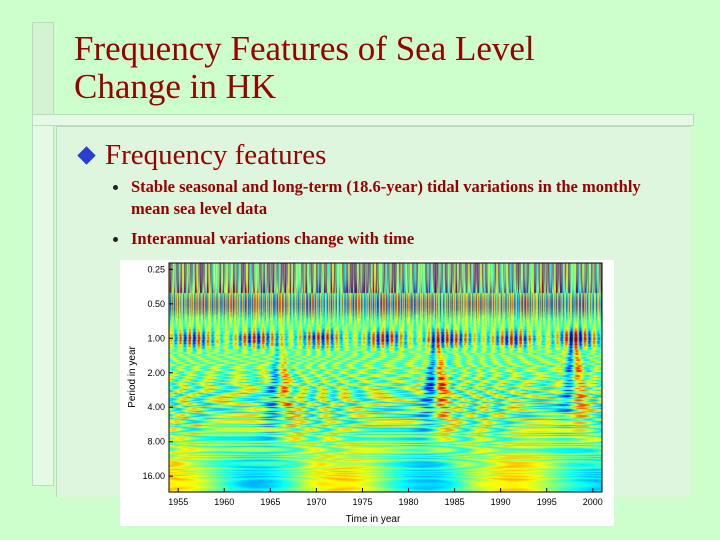 The width and height of the screenshot is (720, 540). I want to click on decor-horizontal-bar, so click(363, 120).